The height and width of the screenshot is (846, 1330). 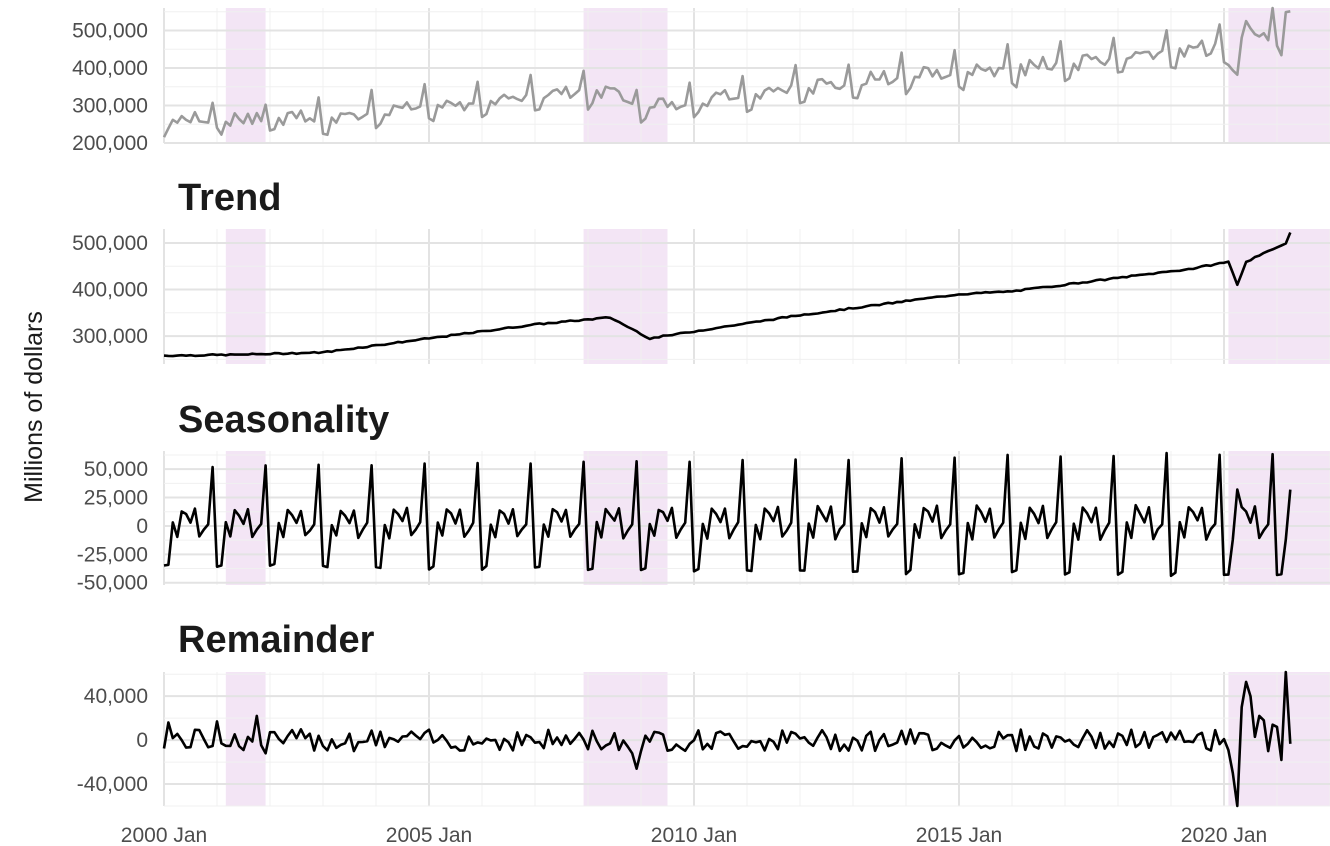 I want to click on series-line-data, so click(x=726, y=72).